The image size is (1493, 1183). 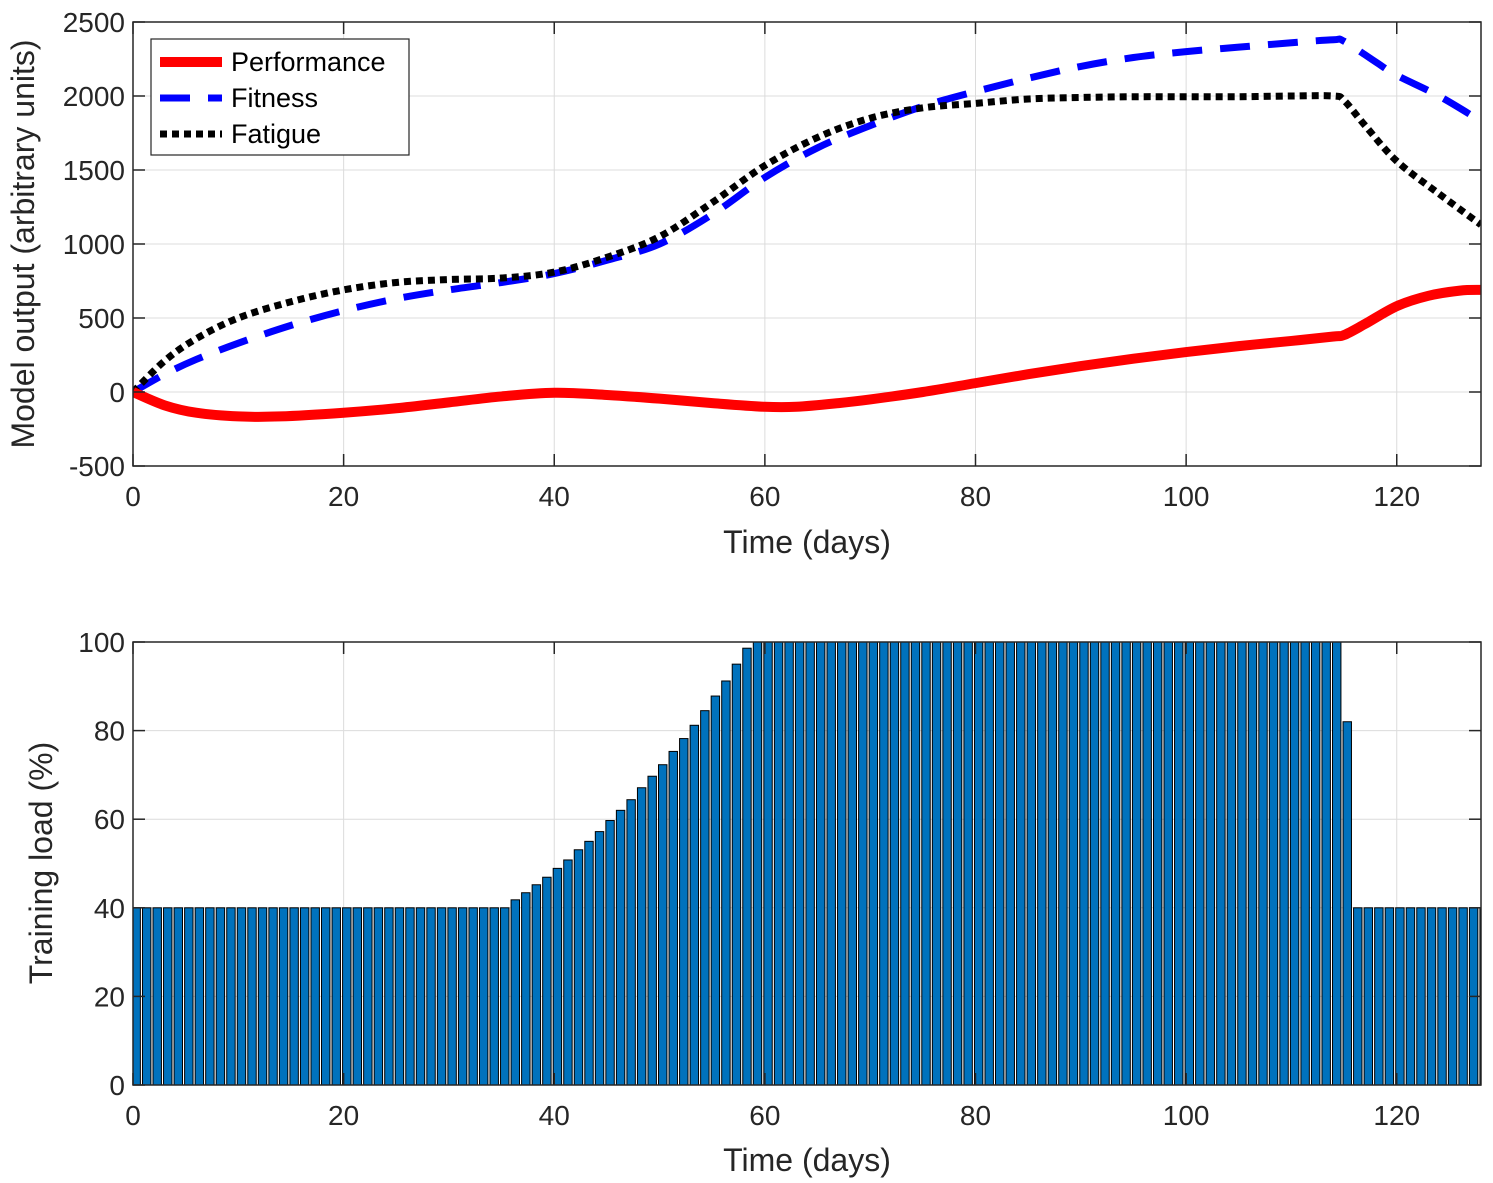 I want to click on y-tick-label: 0, so click(x=117, y=1085).